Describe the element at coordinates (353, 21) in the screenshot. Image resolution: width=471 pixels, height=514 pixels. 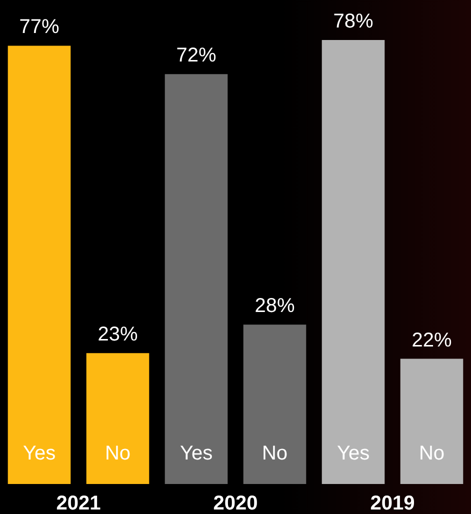
I see `data-label: 78%` at that location.